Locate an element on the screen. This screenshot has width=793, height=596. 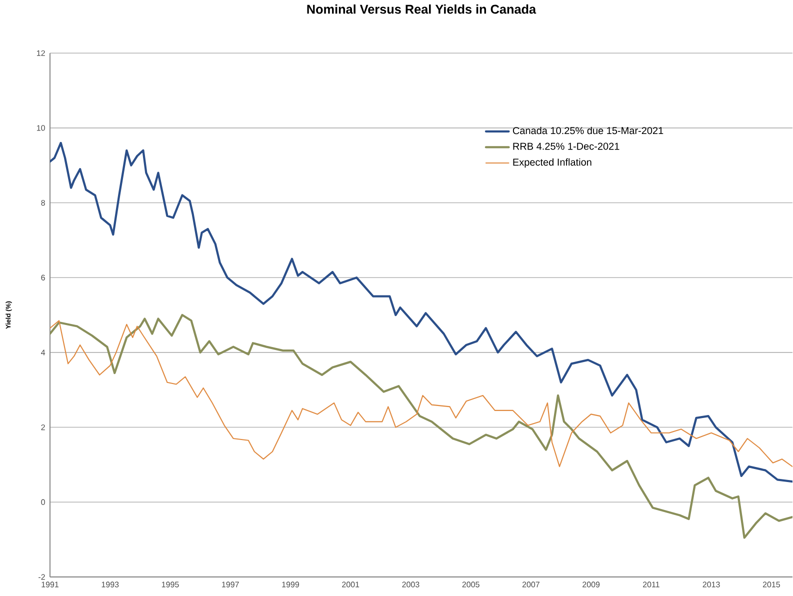
x-tick-label: 2003 is located at coordinates (411, 585).